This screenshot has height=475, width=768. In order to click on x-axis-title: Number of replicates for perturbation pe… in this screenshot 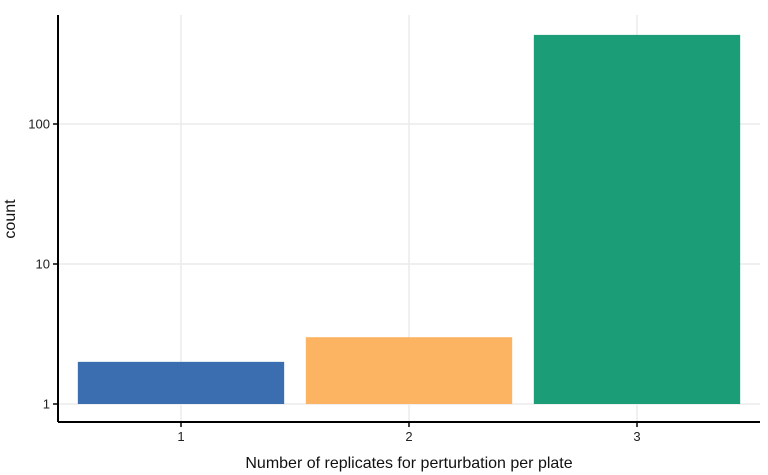, I will do `click(408, 463)`.